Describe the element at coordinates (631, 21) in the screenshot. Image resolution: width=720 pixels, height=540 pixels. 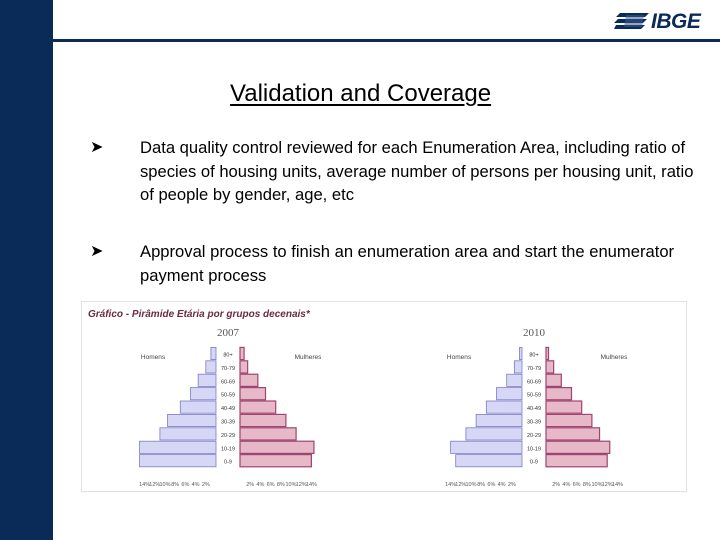
I see `ibge-logo-mark-icon` at that location.